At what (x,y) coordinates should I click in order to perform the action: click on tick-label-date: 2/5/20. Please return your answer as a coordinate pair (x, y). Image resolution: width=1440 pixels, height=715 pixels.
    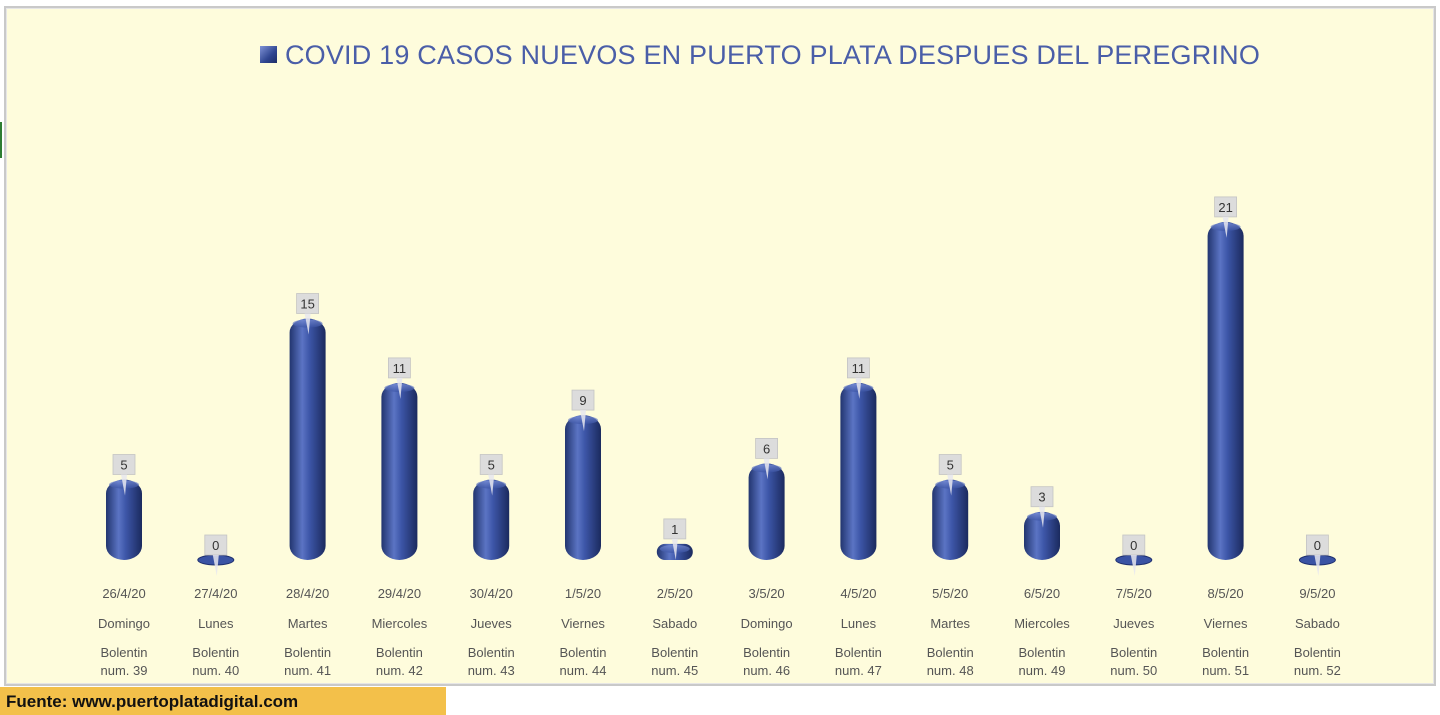
    Looking at the image, I should click on (675, 593).